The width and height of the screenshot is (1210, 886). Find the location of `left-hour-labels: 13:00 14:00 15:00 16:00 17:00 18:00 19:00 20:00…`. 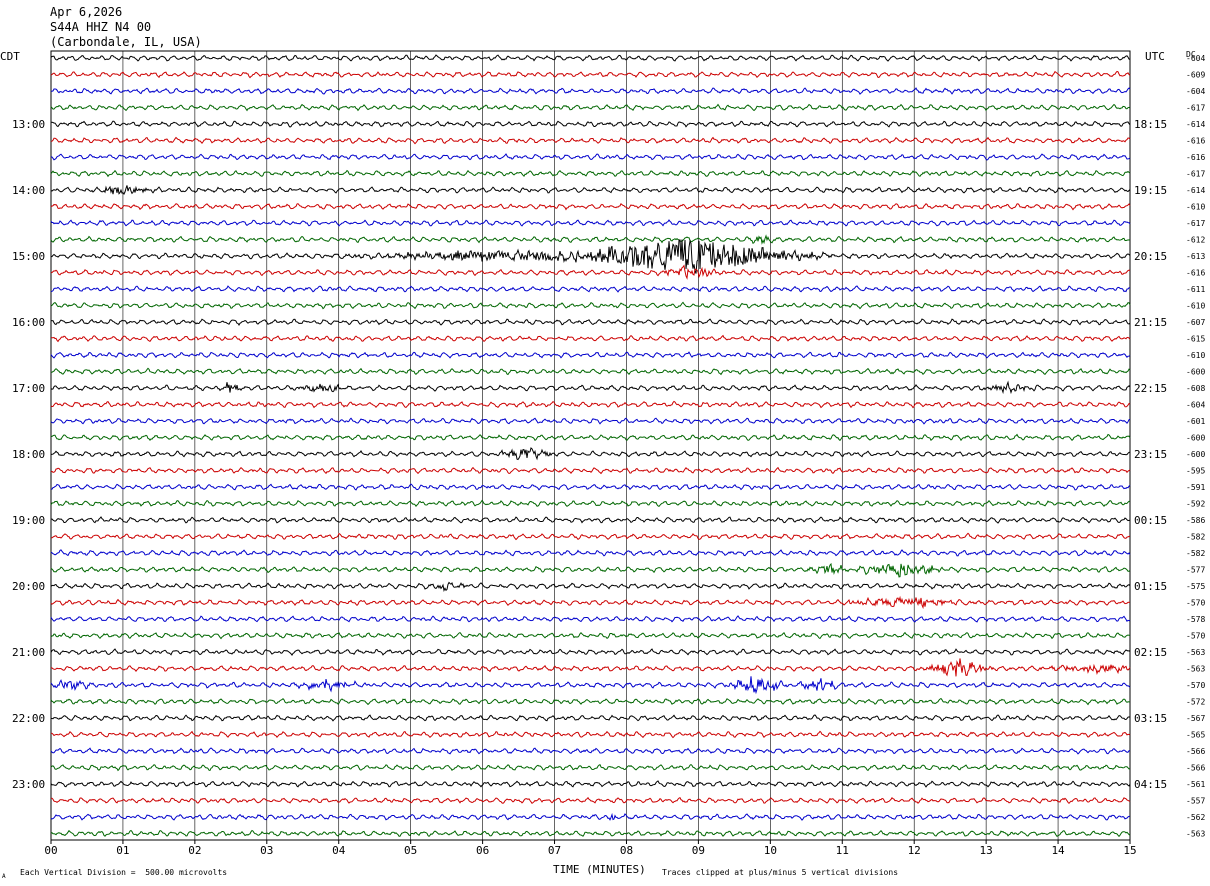

left-hour-labels: 13:00 14:00 15:00 16:00 17:00 18:00 19:00 20:00… is located at coordinates (28, 454).